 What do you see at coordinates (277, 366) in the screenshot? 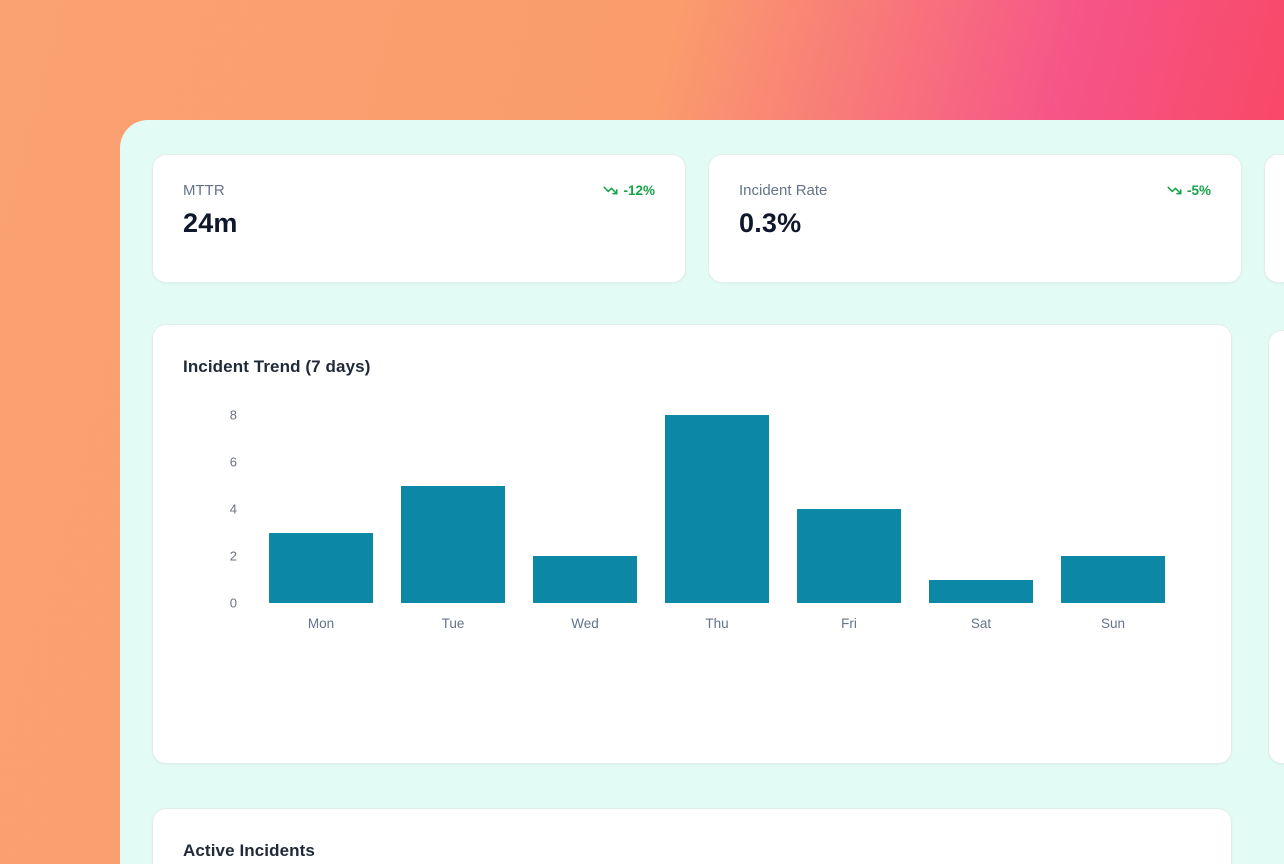
I see `chart-title: Incident Trend (7 days)` at bounding box center [277, 366].